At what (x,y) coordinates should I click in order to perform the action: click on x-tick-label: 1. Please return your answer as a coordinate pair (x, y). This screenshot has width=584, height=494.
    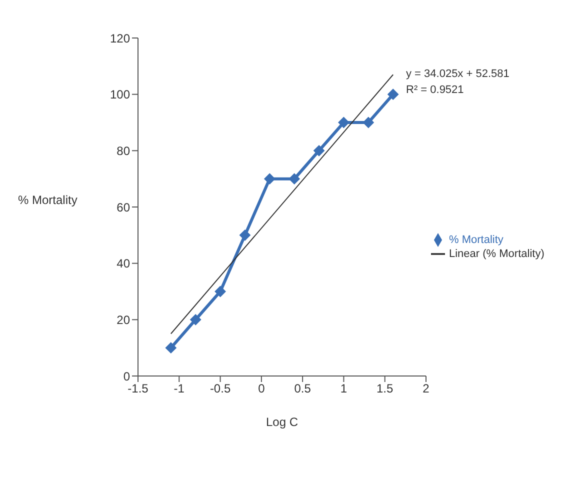
    Looking at the image, I should click on (344, 389).